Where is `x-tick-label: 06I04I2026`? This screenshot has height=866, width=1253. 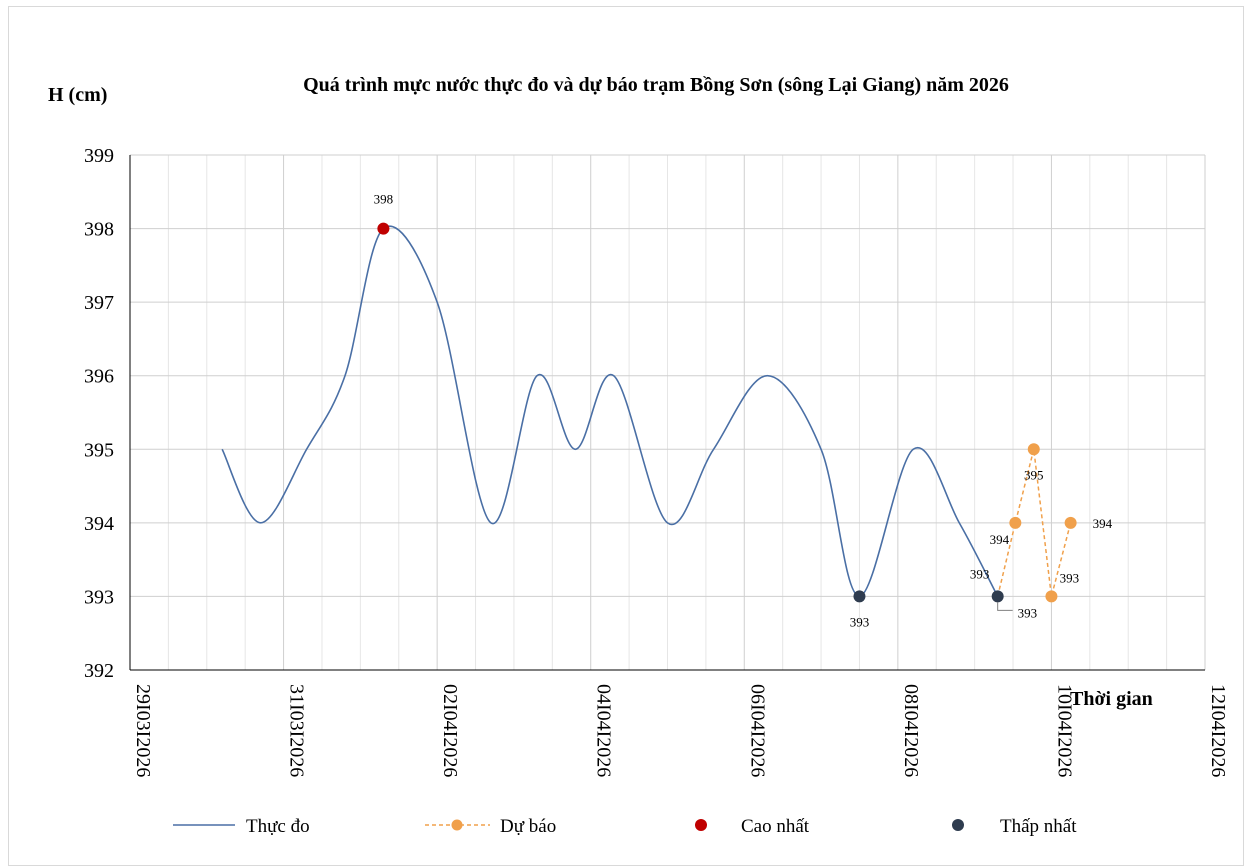 x-tick-label: 06I04I2026 is located at coordinates (757, 730).